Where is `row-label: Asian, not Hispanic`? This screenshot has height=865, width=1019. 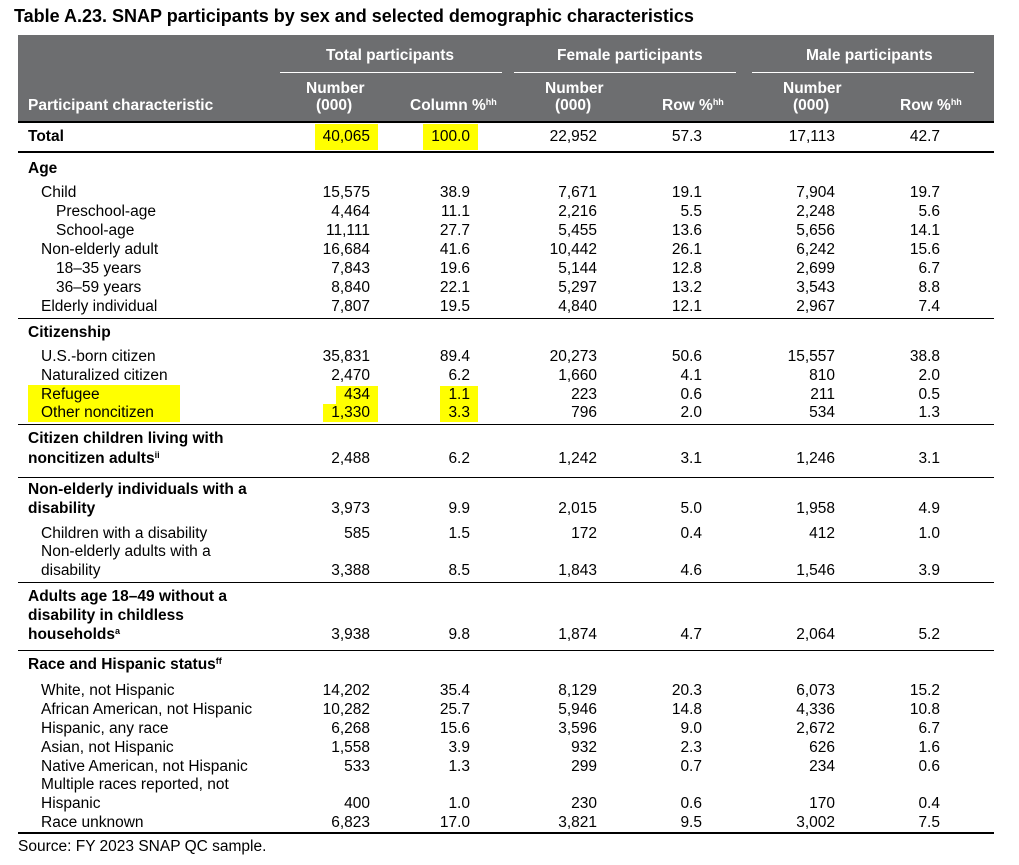
row-label: Asian, not Hispanic is located at coordinates (107, 747).